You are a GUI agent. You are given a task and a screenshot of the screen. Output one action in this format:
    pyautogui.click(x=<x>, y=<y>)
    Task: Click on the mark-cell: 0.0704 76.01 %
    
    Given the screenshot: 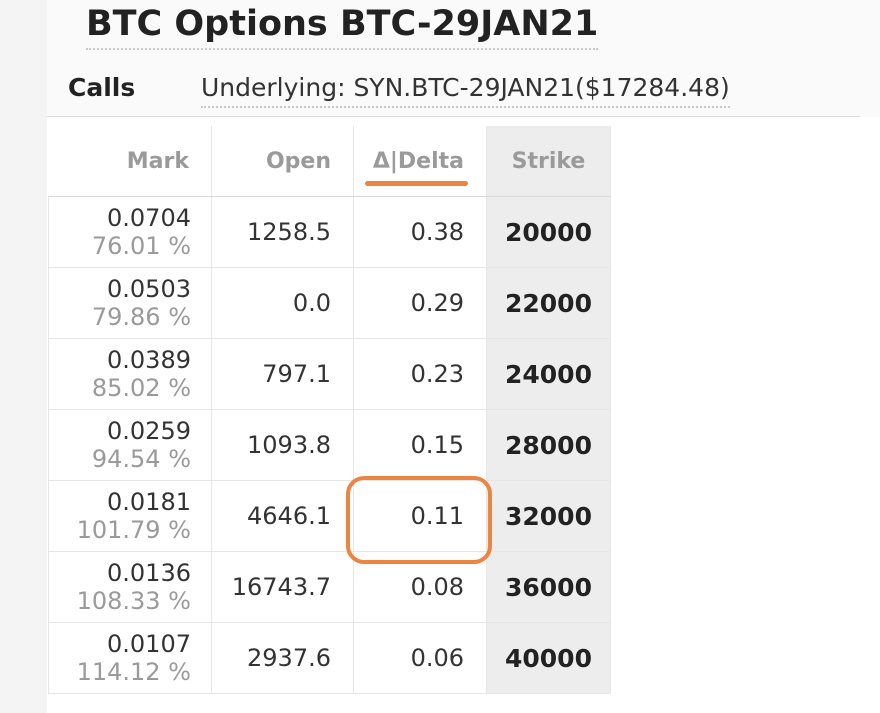 What is the action you would take?
    pyautogui.click(x=130, y=232)
    